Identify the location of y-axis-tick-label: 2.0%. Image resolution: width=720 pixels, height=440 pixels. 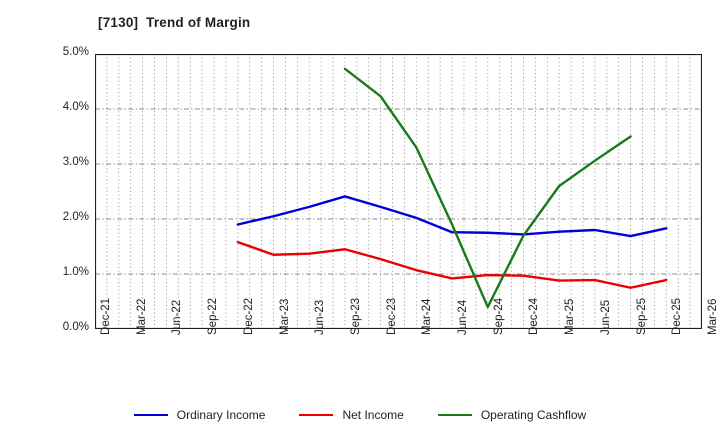
(75, 217).